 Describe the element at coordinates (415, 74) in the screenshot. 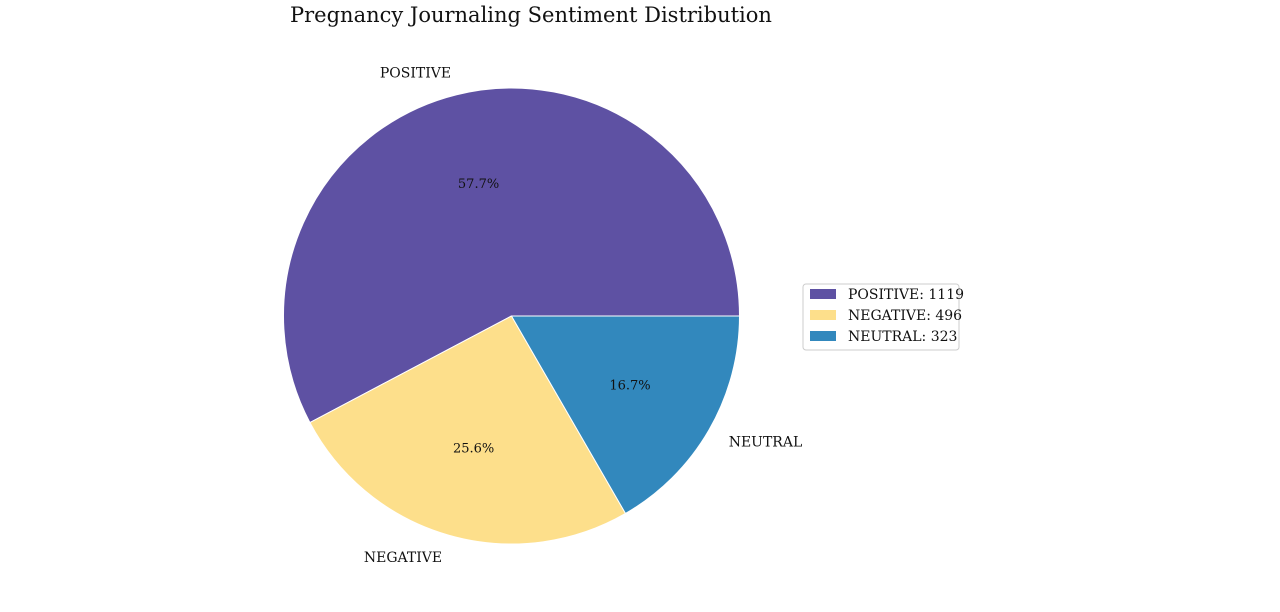

I see `slice-label-positive: POSITIVE` at that location.